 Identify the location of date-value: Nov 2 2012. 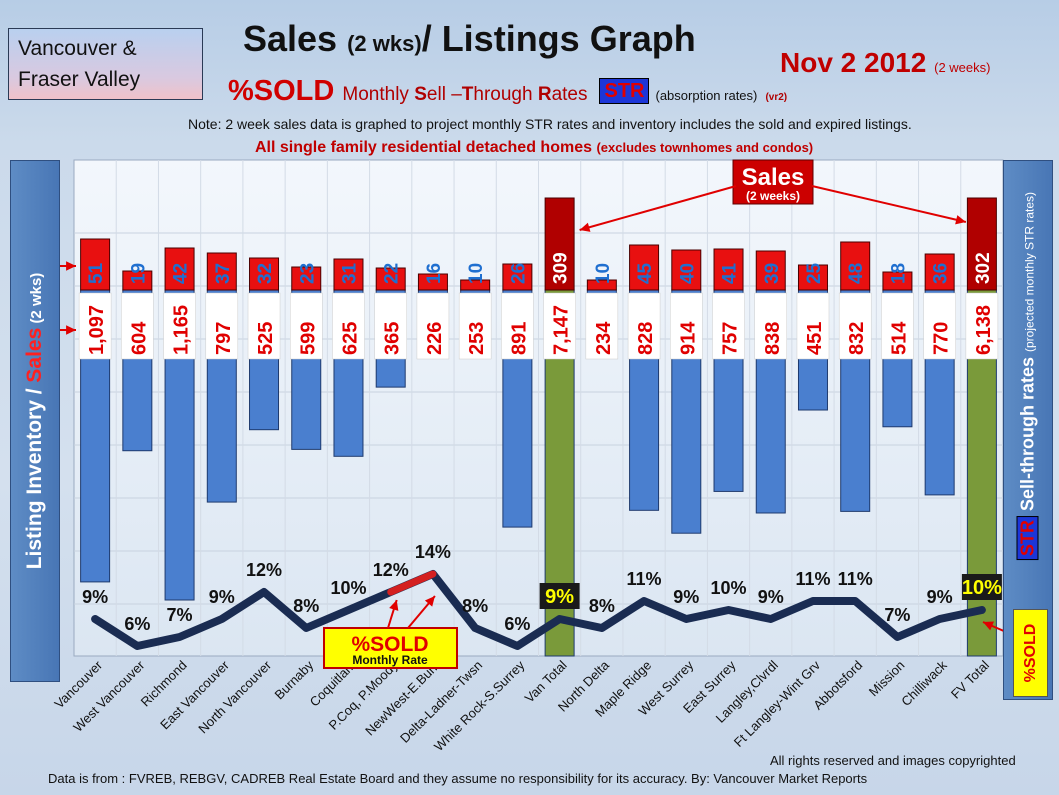
(853, 62).